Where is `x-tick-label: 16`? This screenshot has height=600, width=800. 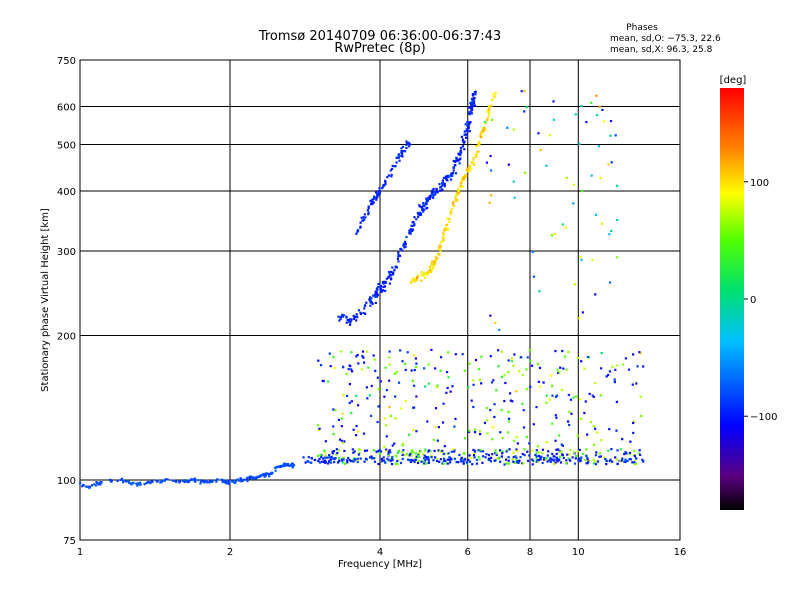 x-tick-label: 16 is located at coordinates (680, 552).